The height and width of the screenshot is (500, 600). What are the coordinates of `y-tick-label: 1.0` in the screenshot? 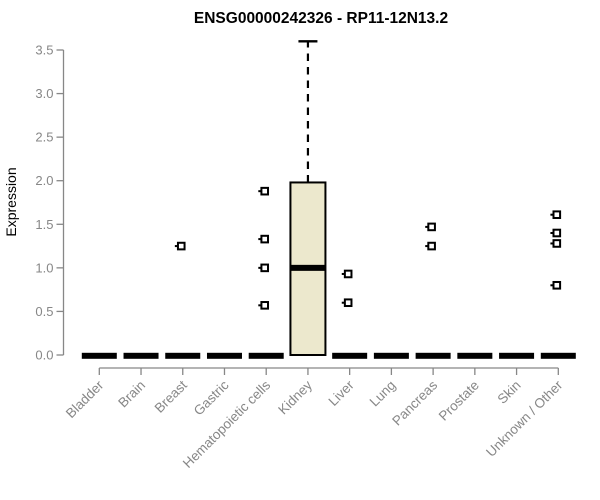 It's located at (44, 267).